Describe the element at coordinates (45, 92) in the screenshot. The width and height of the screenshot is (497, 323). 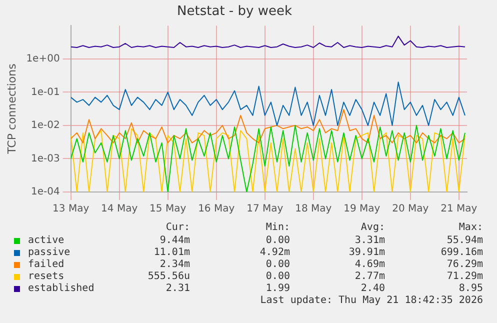
I see `y-tick-label: 1e-01` at that location.